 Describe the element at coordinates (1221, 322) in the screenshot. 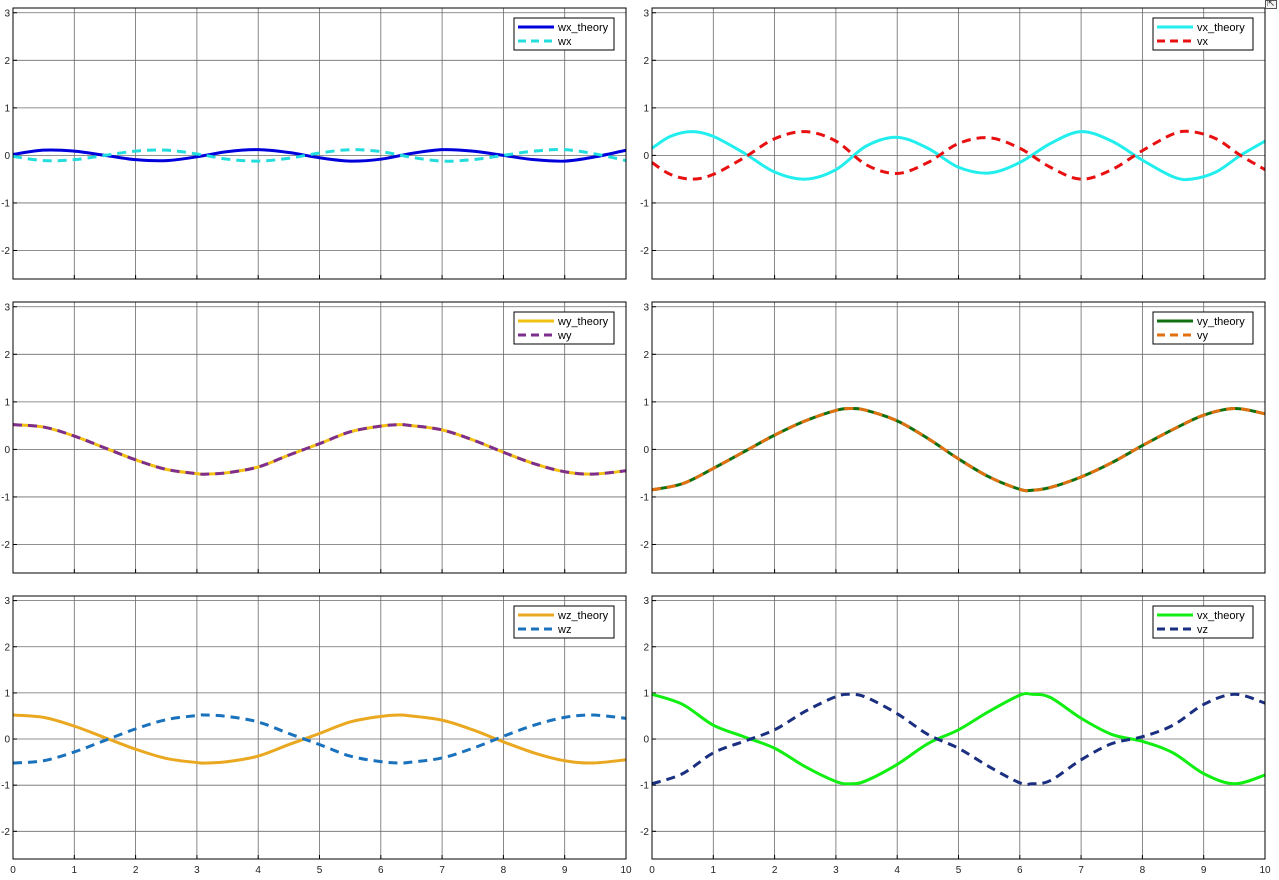

I see `legend-label: vy_theory` at that location.